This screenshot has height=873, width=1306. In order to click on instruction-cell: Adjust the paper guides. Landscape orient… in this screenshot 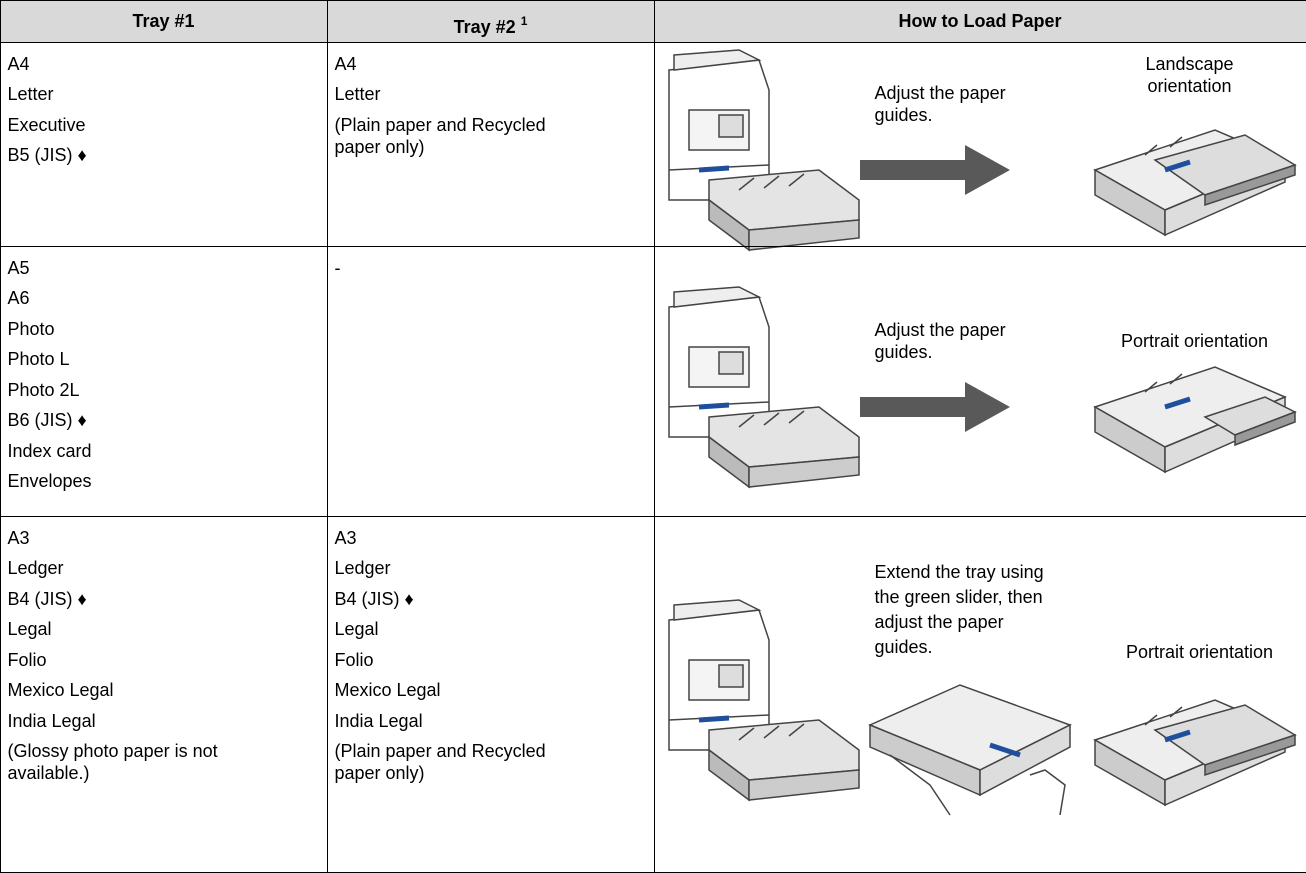, I will do `click(980, 144)`.